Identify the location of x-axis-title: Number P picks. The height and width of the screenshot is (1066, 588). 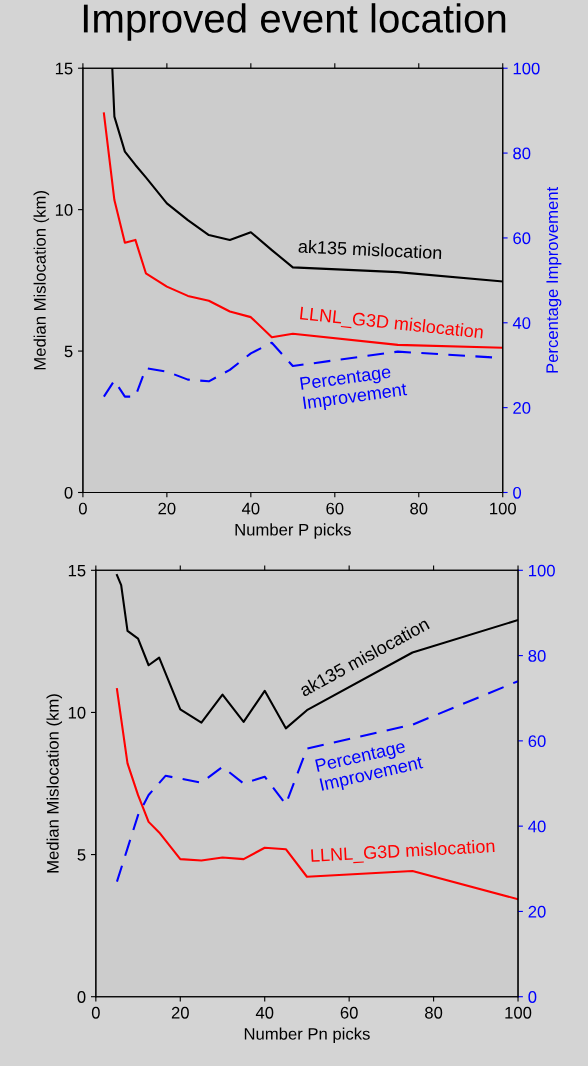
(293, 531).